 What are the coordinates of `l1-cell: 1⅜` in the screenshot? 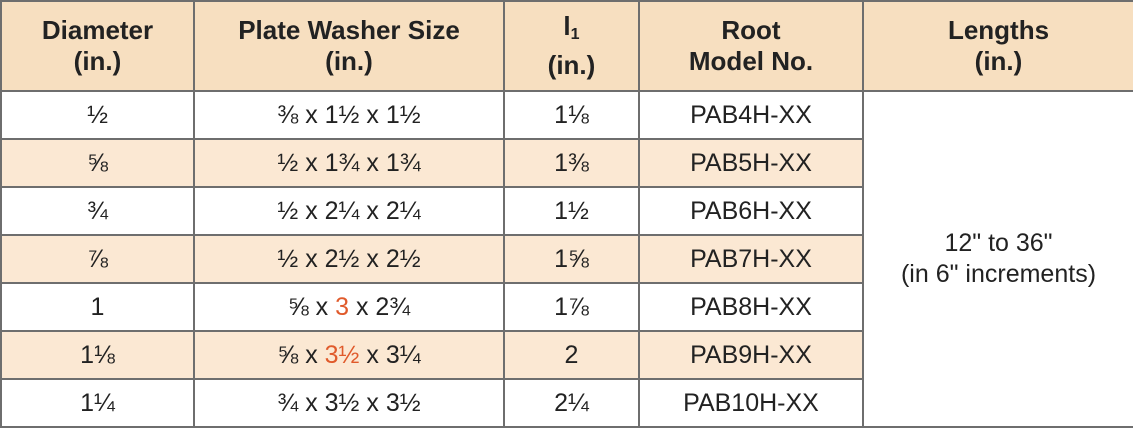 It's located at (571, 163).